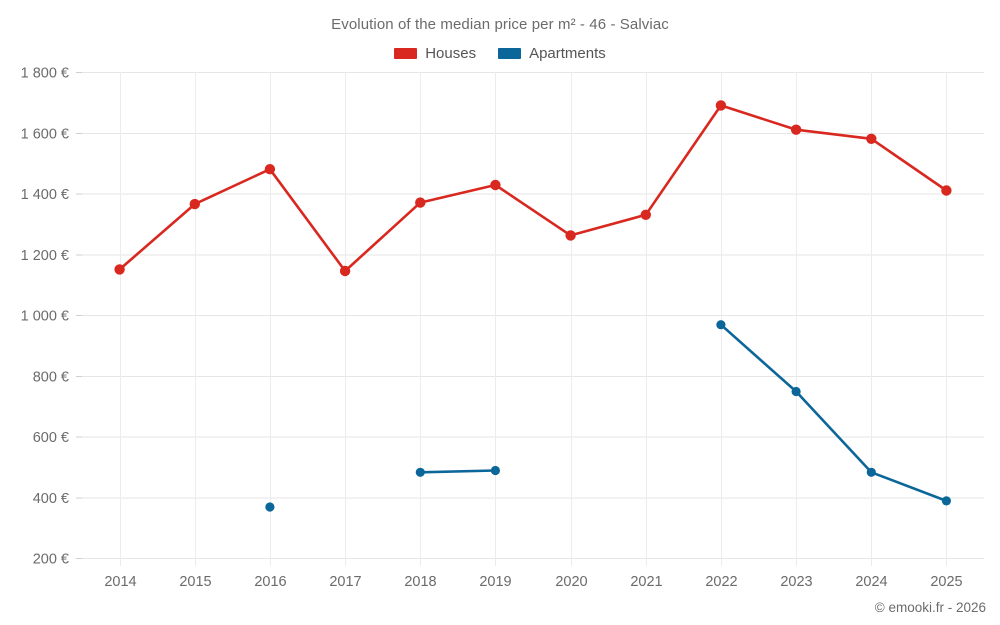 The width and height of the screenshot is (1000, 625). Describe the element at coordinates (45, 134) in the screenshot. I see `y-axis-tick-label: 1 600 €` at that location.